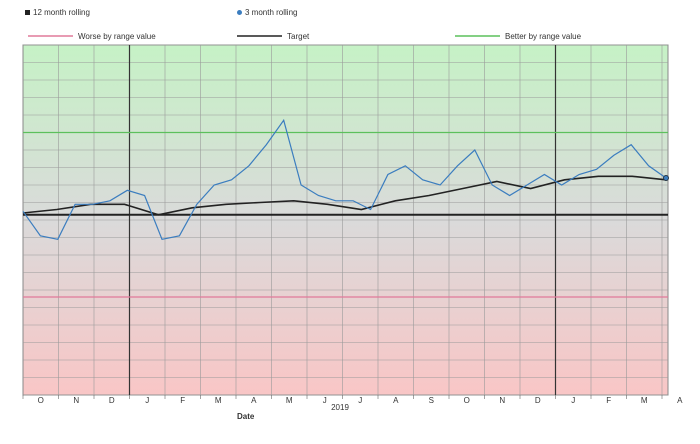 The image size is (700, 444). I want to click on year-label: 2019, so click(340, 407).